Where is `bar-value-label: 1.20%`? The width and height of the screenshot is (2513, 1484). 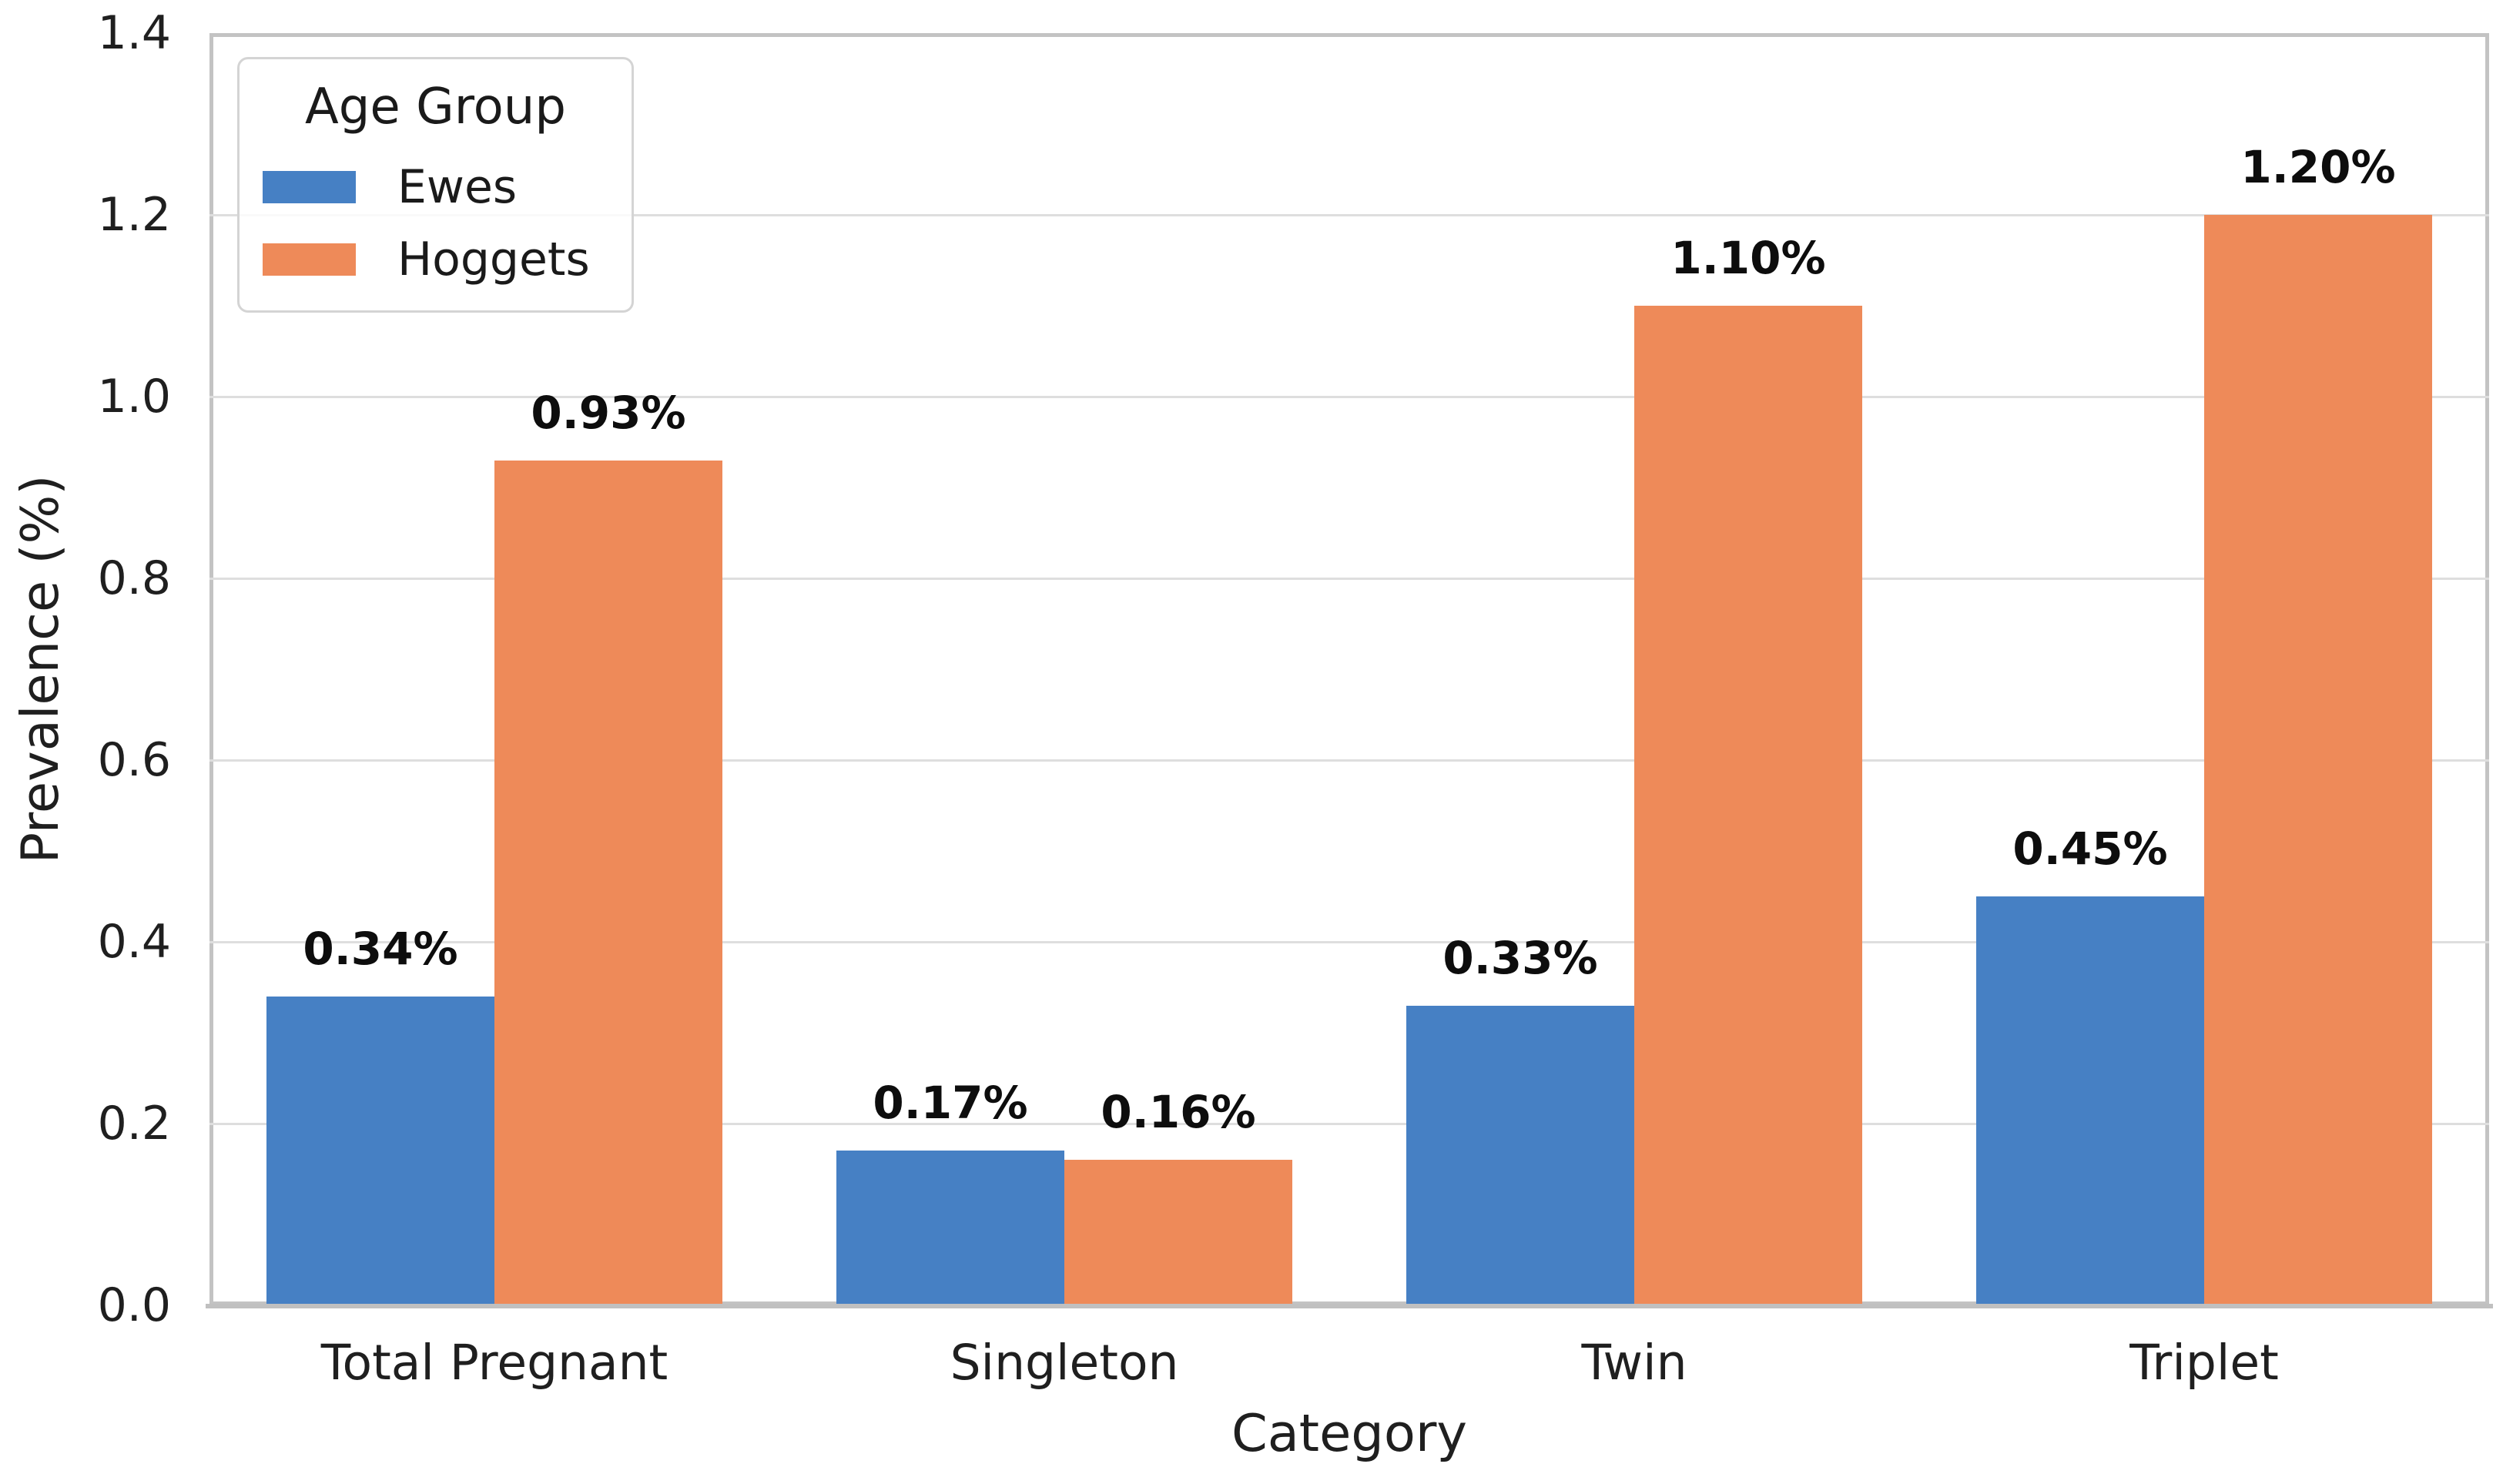
bar-value-label: 1.20% is located at coordinates (2318, 167).